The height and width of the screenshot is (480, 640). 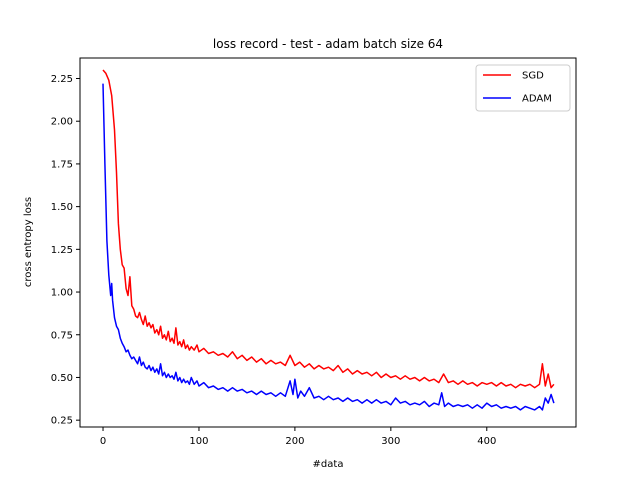 What do you see at coordinates (62, 207) in the screenshot?
I see `y-tick-label: 1.50` at bounding box center [62, 207].